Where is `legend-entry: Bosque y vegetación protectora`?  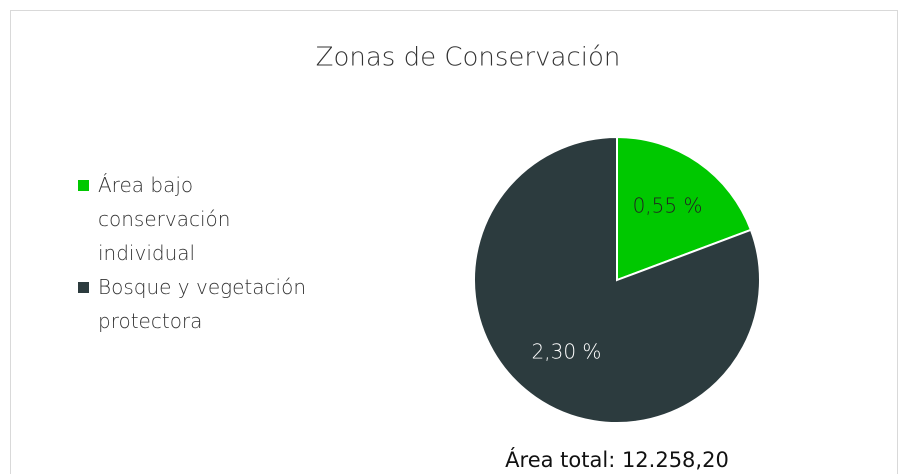
legend-entry: Bosque y vegetación protectora is located at coordinates (193, 304).